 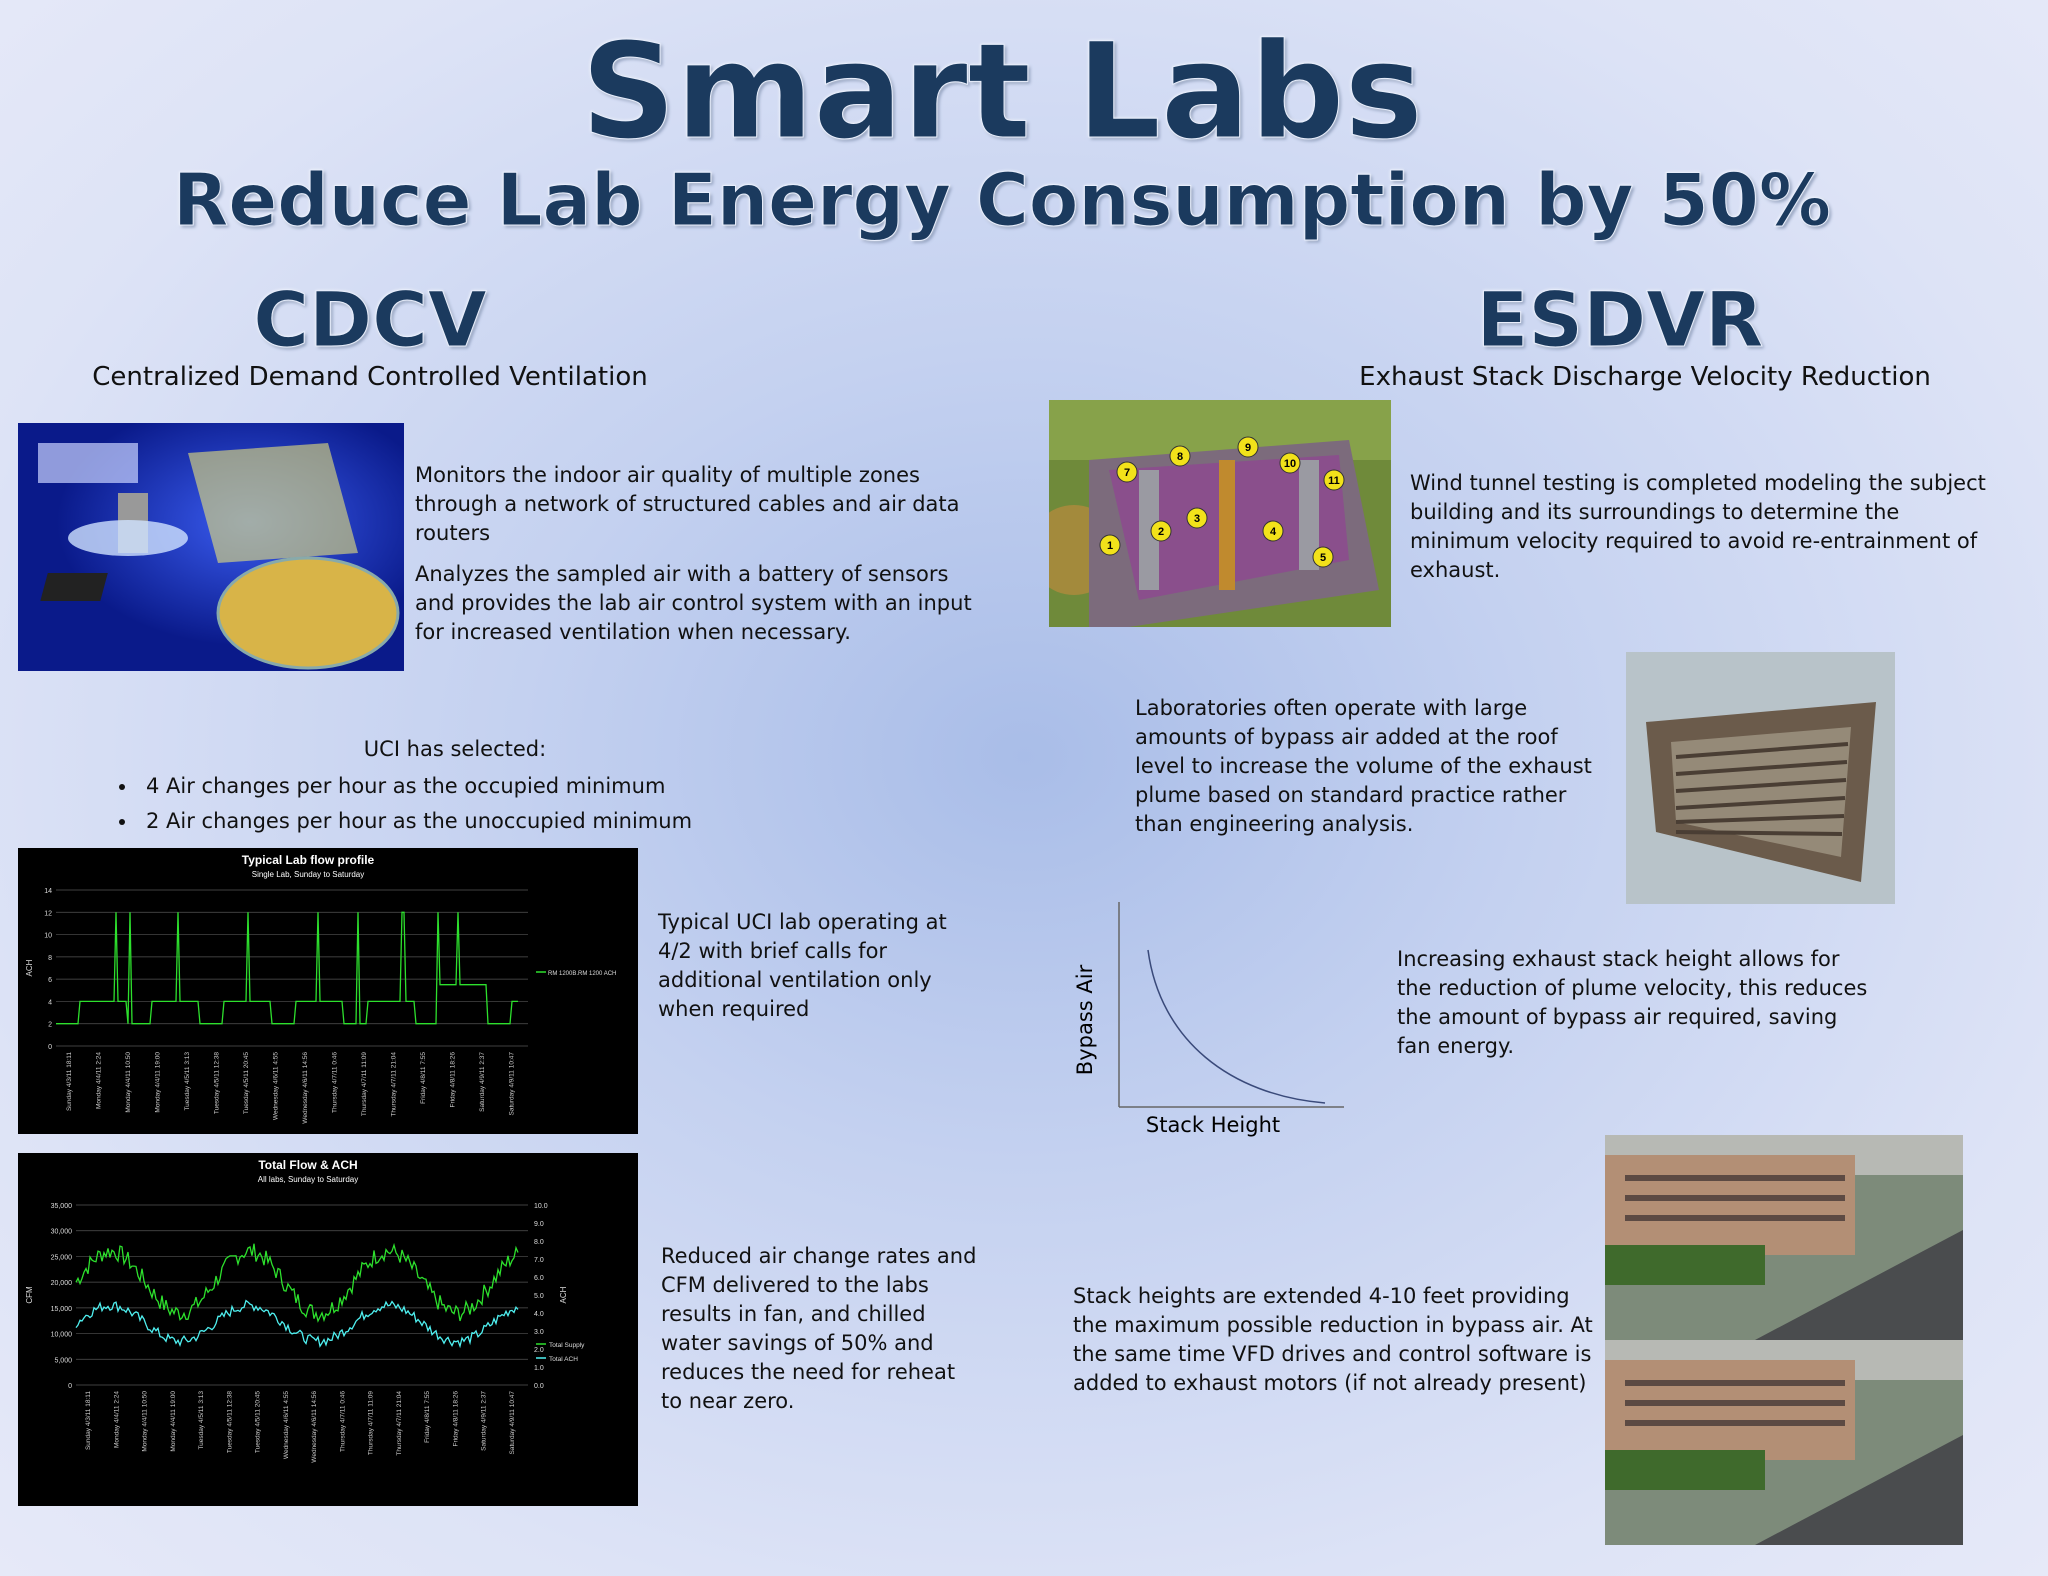 What do you see at coordinates (1760, 778) in the screenshot?
I see `bypass-photo` at bounding box center [1760, 778].